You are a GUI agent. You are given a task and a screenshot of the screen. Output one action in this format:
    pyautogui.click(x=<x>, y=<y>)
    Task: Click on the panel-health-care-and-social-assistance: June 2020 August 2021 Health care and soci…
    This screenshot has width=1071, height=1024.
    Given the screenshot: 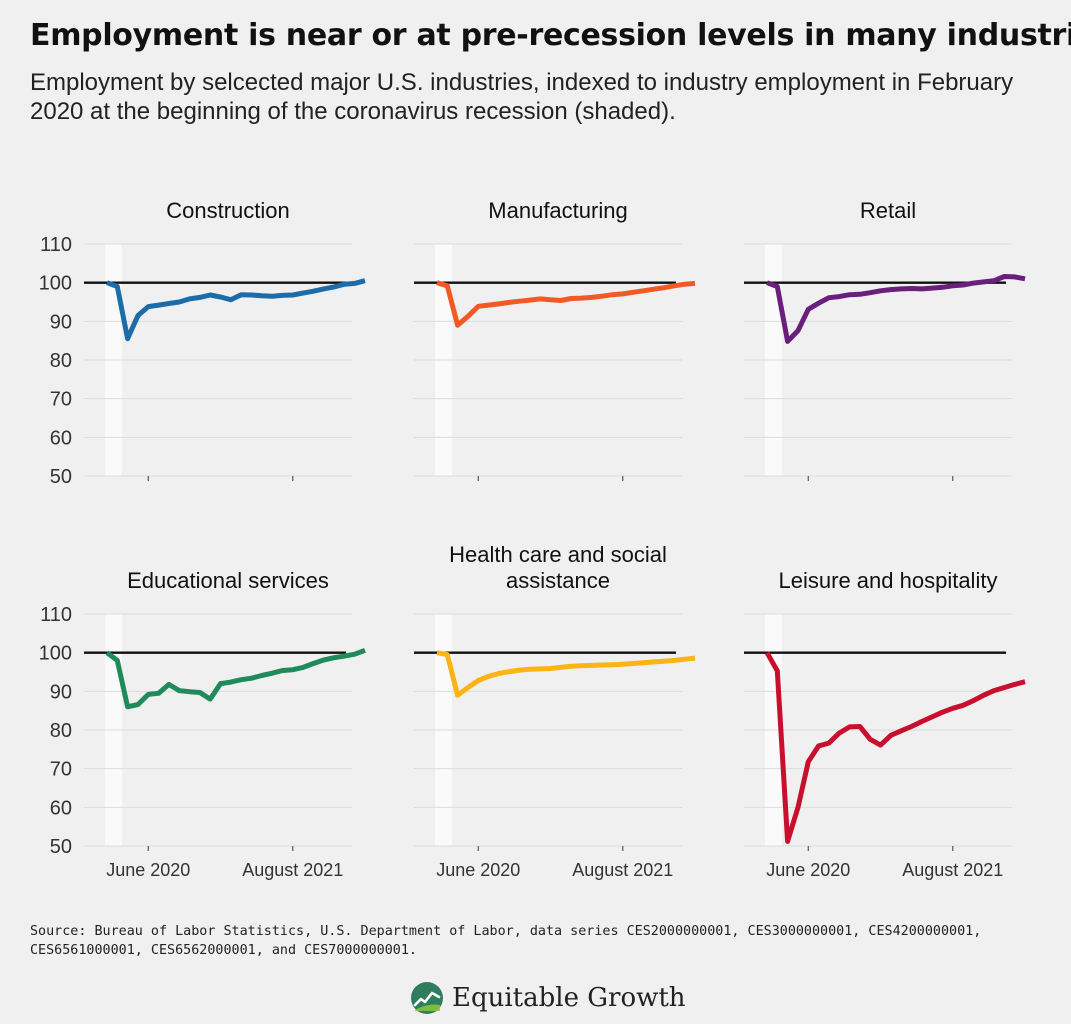 What is the action you would take?
    pyautogui.click(x=555, y=711)
    